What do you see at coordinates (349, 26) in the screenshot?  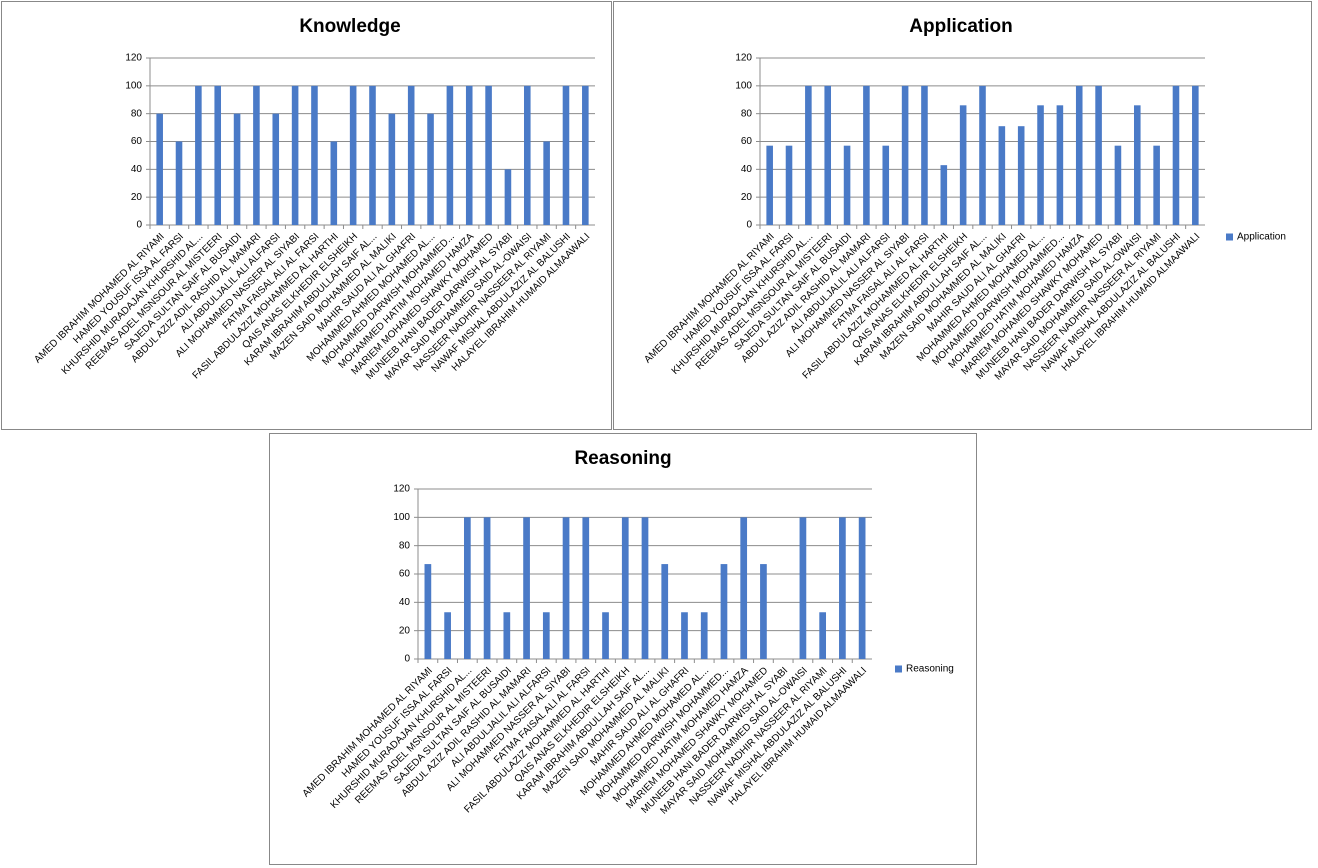 I see `chart-title: Knowledge` at bounding box center [349, 26].